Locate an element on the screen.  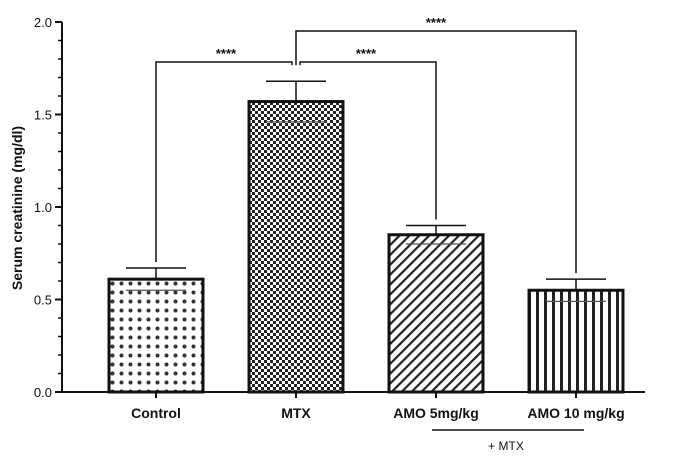
group-label: + MTX is located at coordinates (506, 446).